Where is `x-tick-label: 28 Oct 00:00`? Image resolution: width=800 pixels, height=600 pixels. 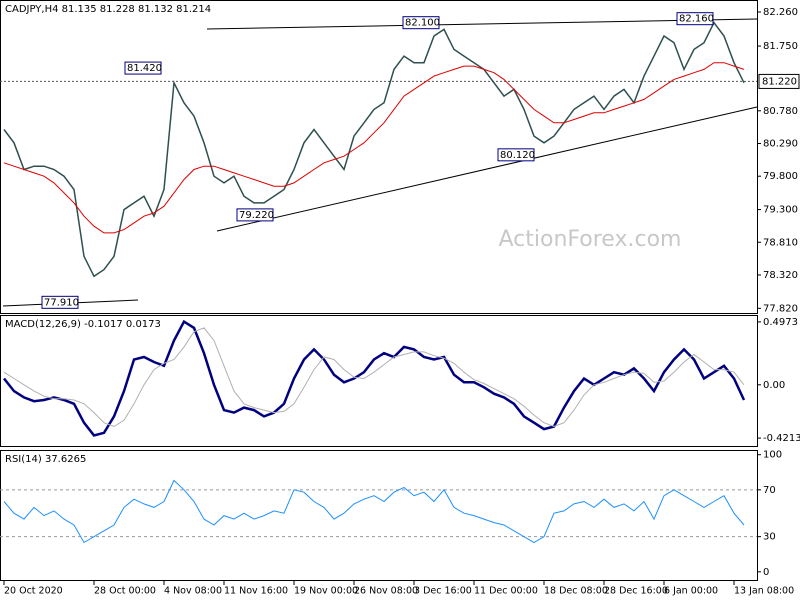
x-tick-label: 28 Oct 00:00 is located at coordinates (125, 591).